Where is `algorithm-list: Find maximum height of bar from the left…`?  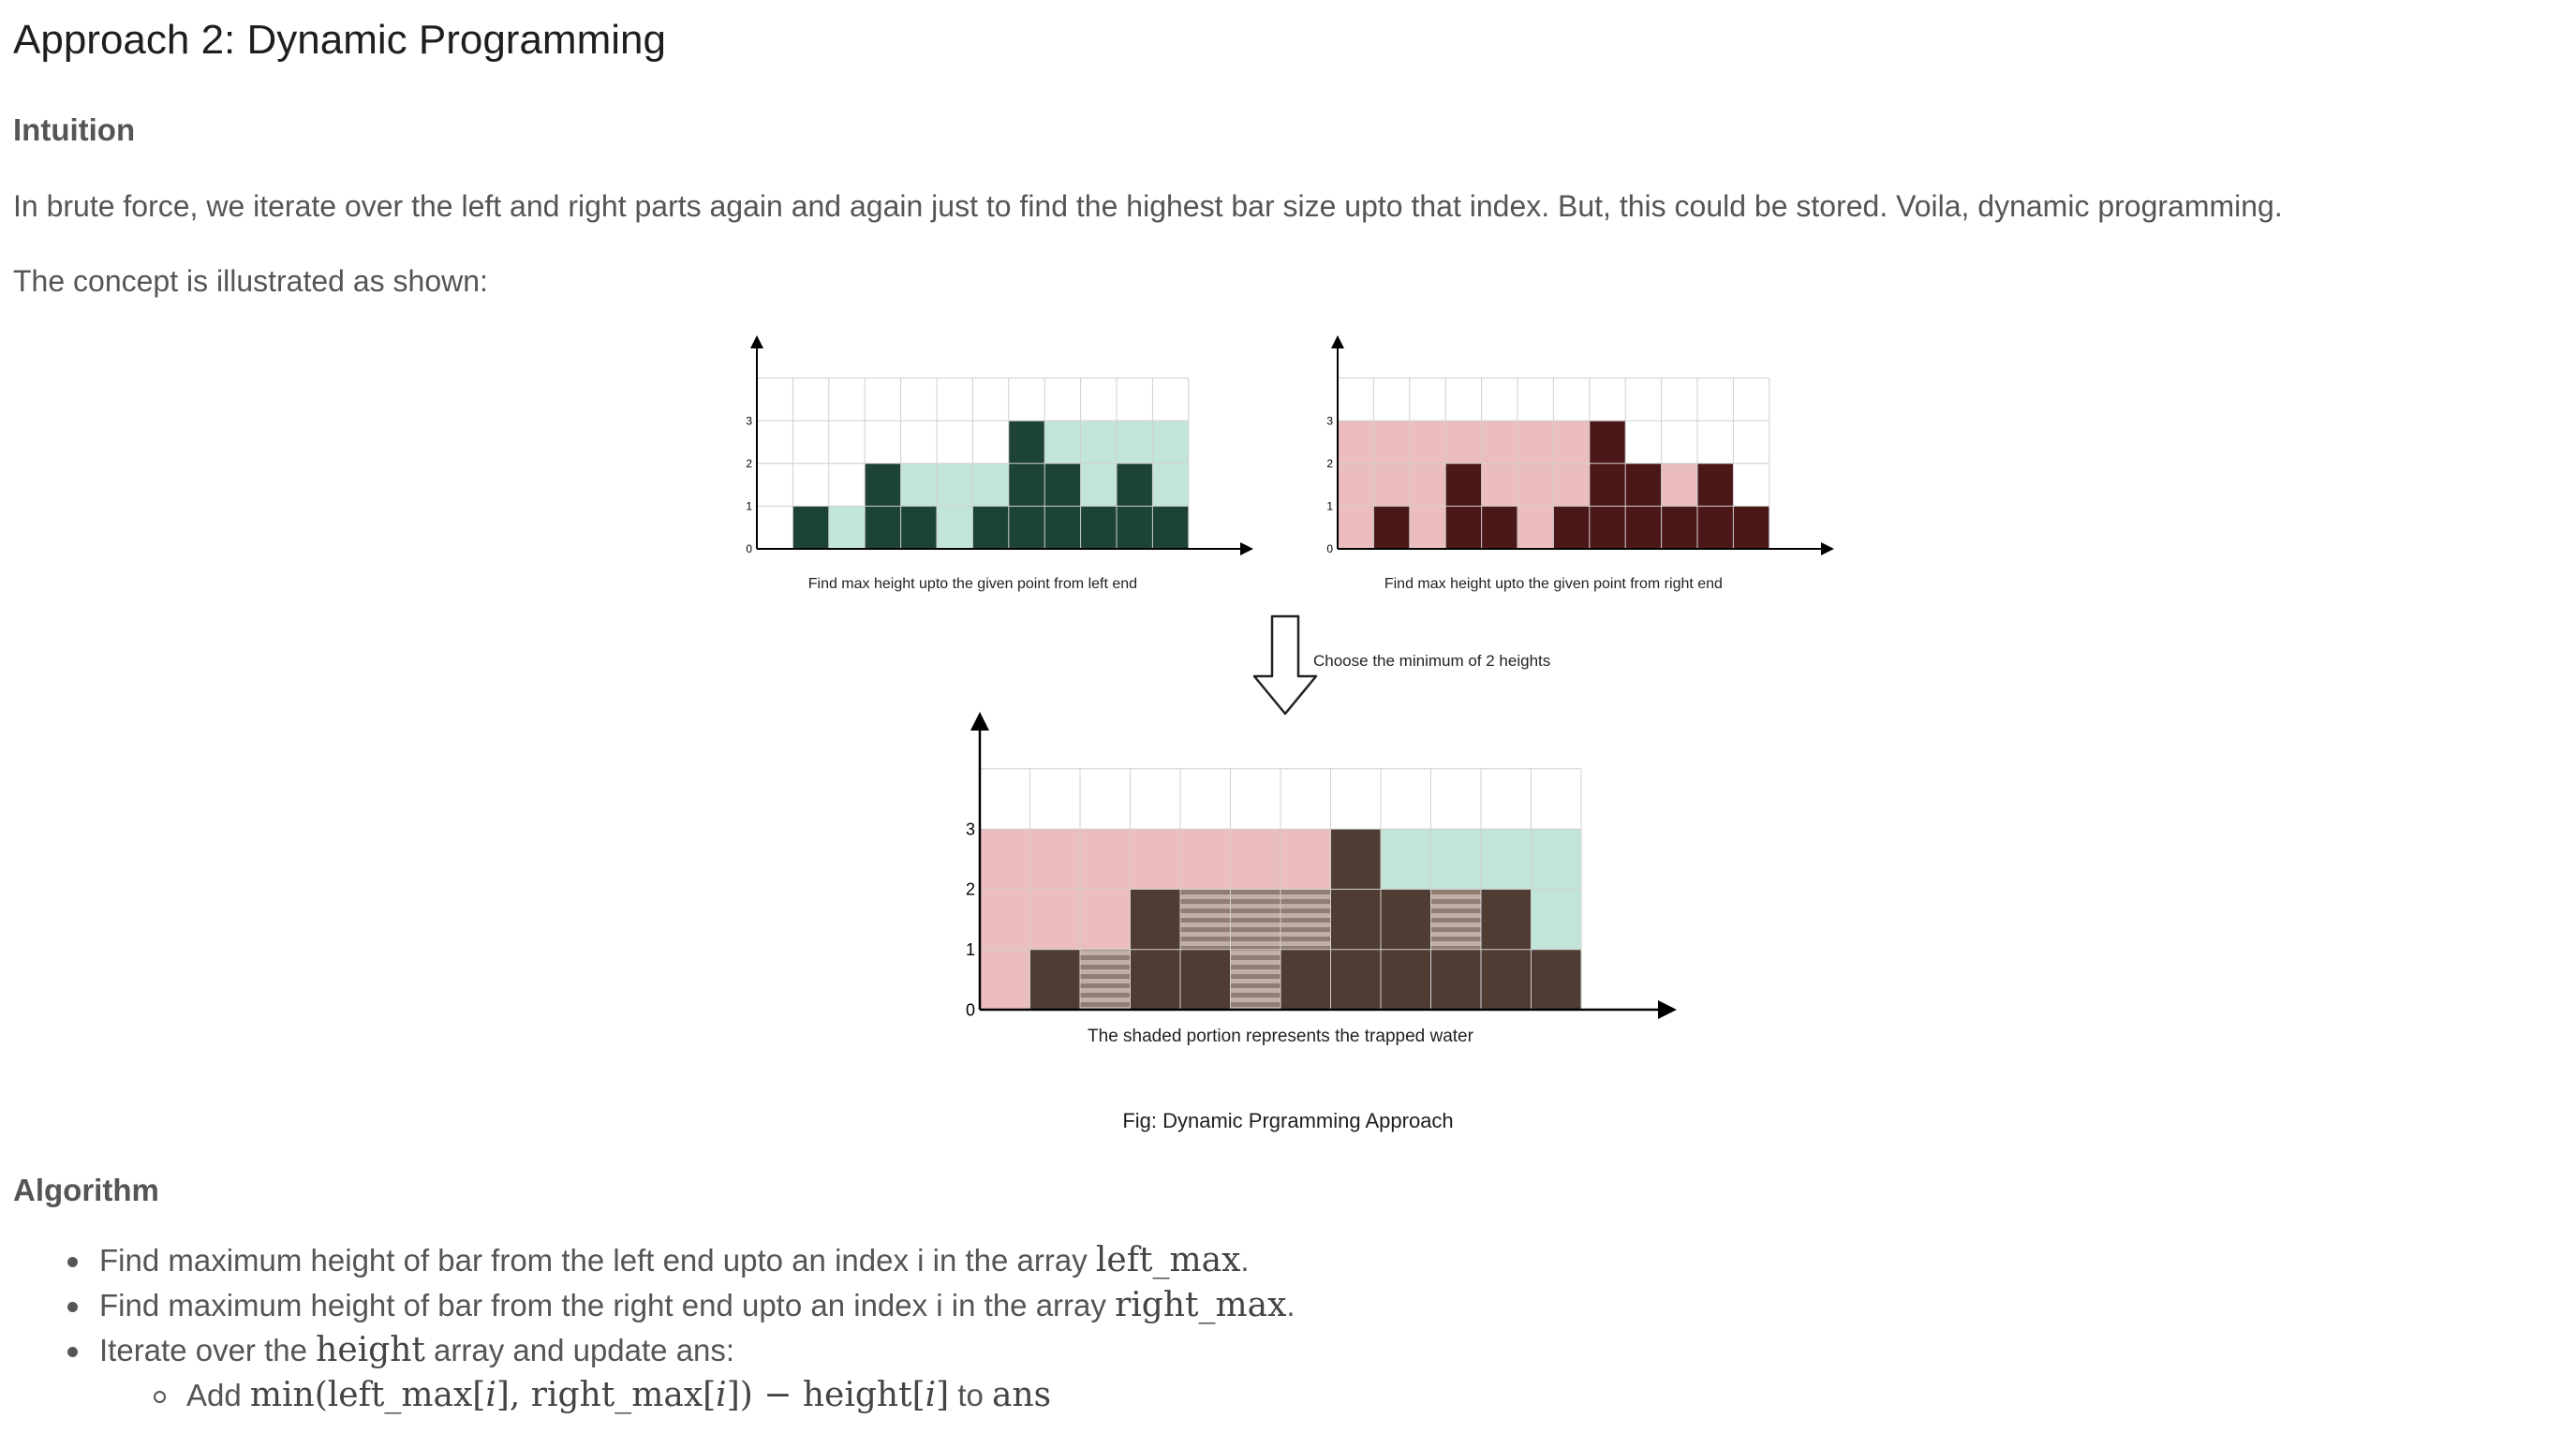 algorithm-list: Find maximum height of bar from the left… is located at coordinates (654, 1328).